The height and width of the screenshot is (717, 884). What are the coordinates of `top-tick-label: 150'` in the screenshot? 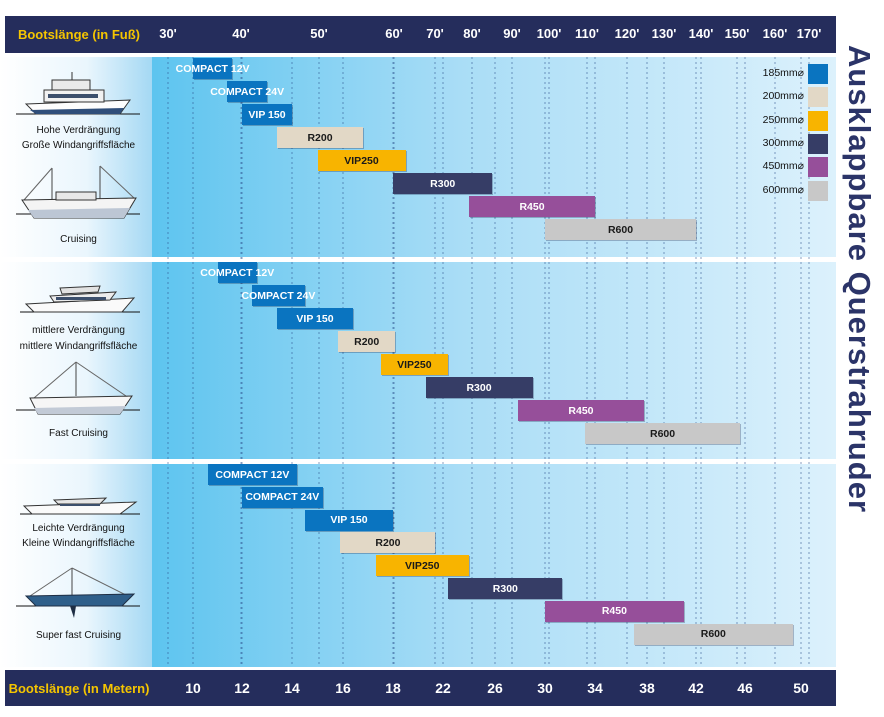 It's located at (737, 33).